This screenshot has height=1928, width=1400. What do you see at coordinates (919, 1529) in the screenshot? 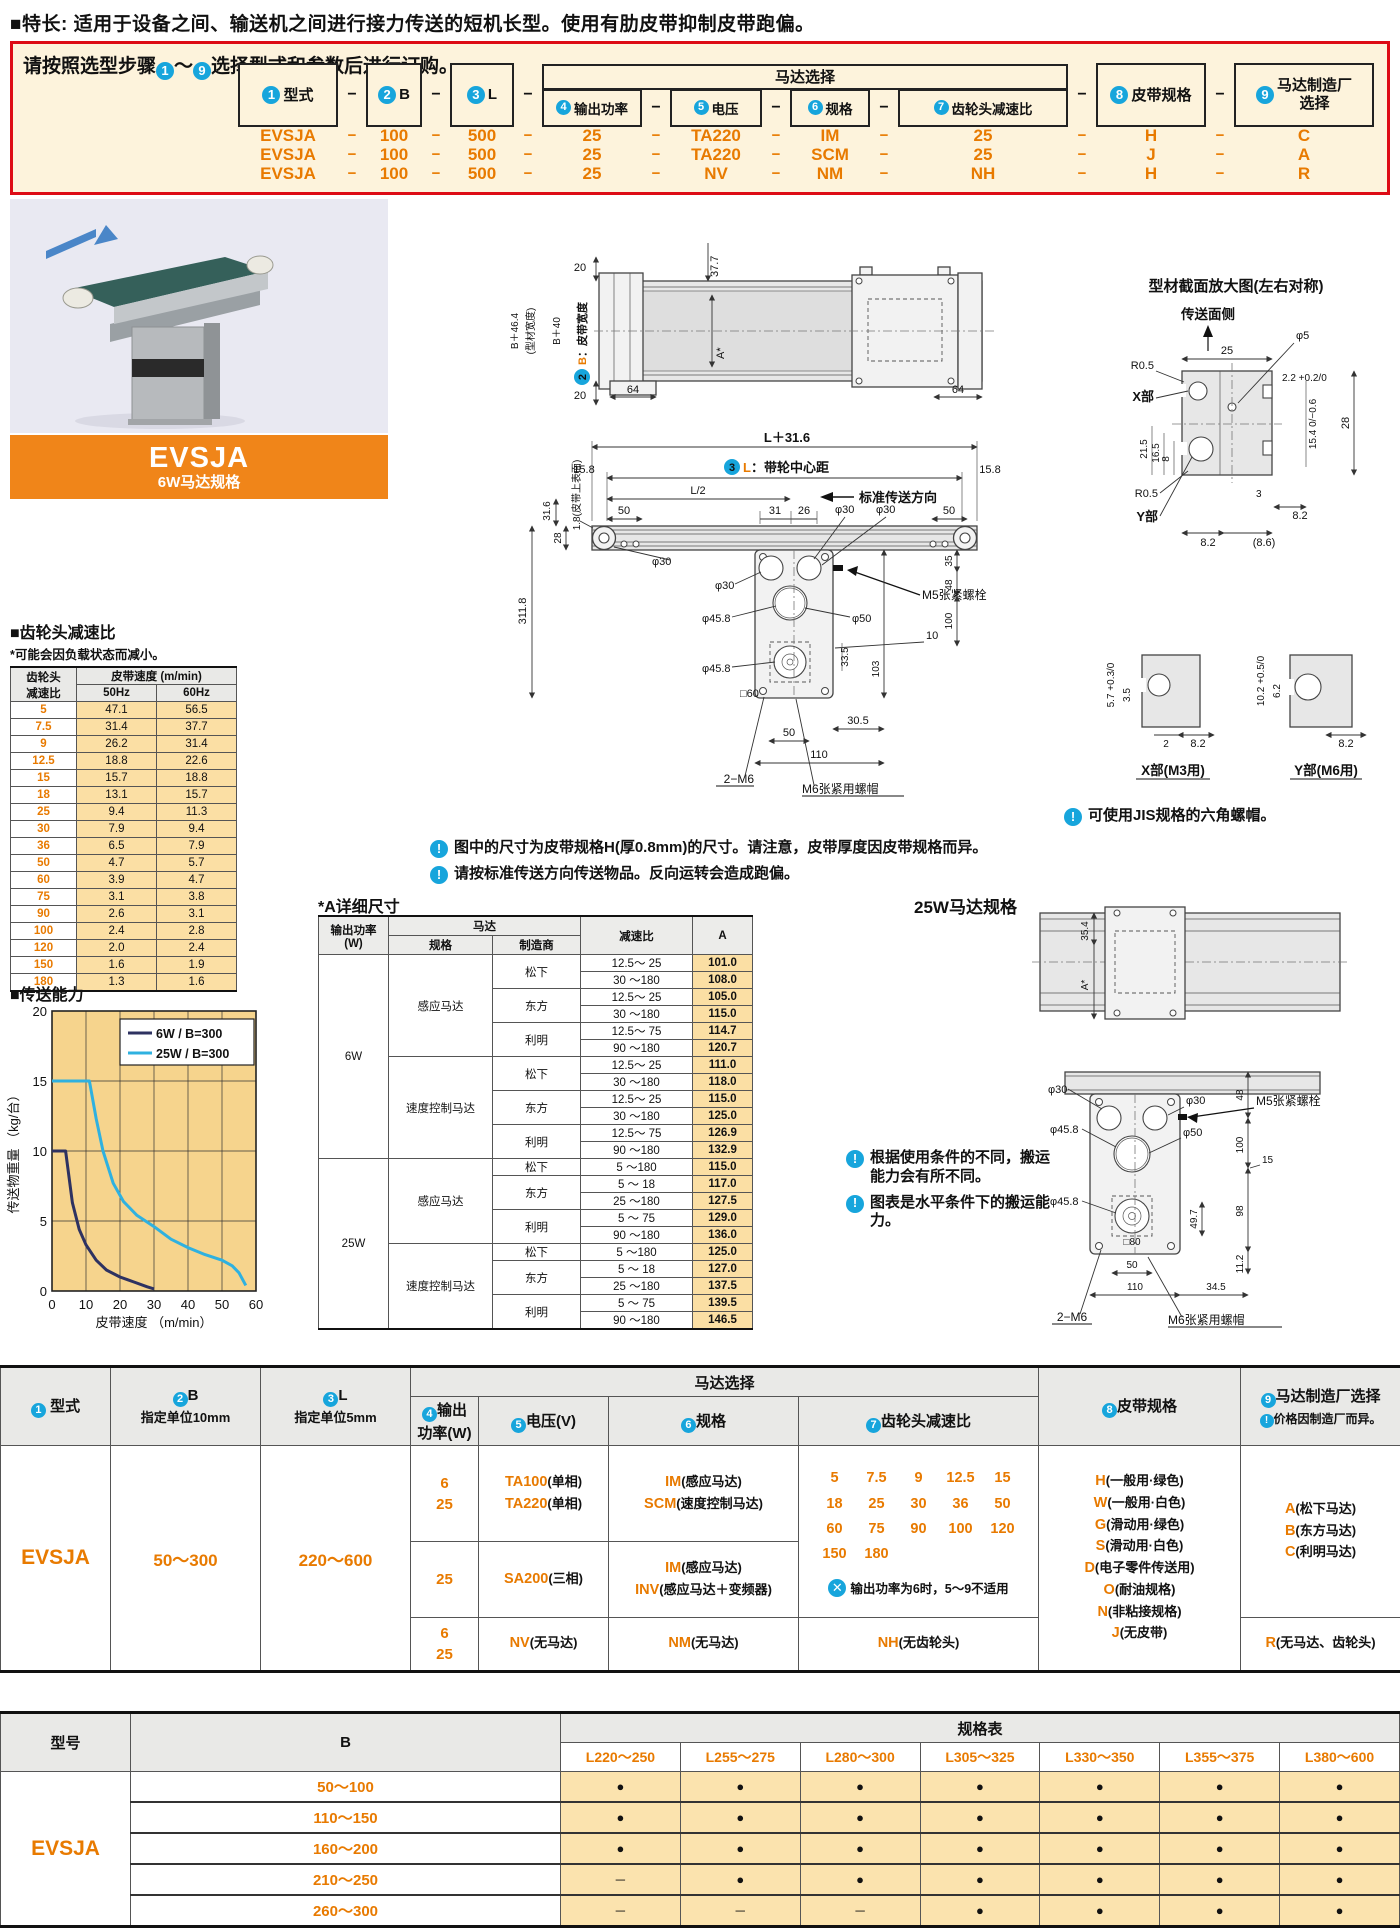
I see `gear-number: 90` at bounding box center [919, 1529].